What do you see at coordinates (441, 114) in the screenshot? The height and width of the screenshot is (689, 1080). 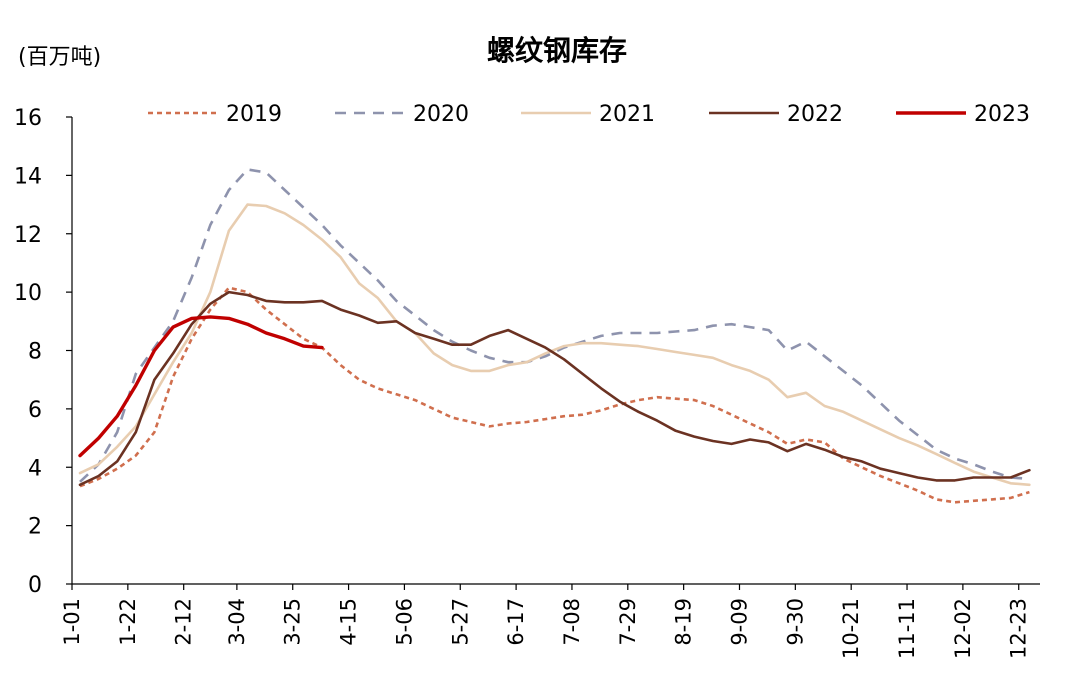 I see `legend-label-2020: 2020` at bounding box center [441, 114].